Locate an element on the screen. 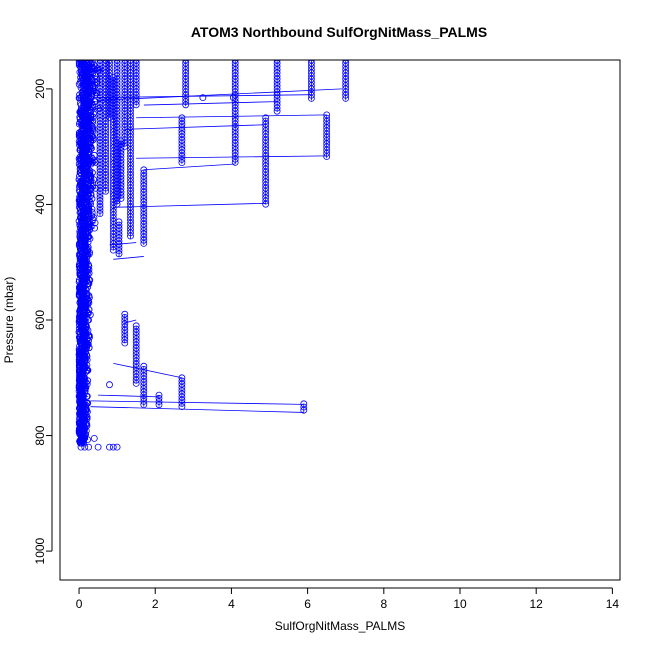 This screenshot has height=650, width=650. isolated-points is located at coordinates (157, 272).